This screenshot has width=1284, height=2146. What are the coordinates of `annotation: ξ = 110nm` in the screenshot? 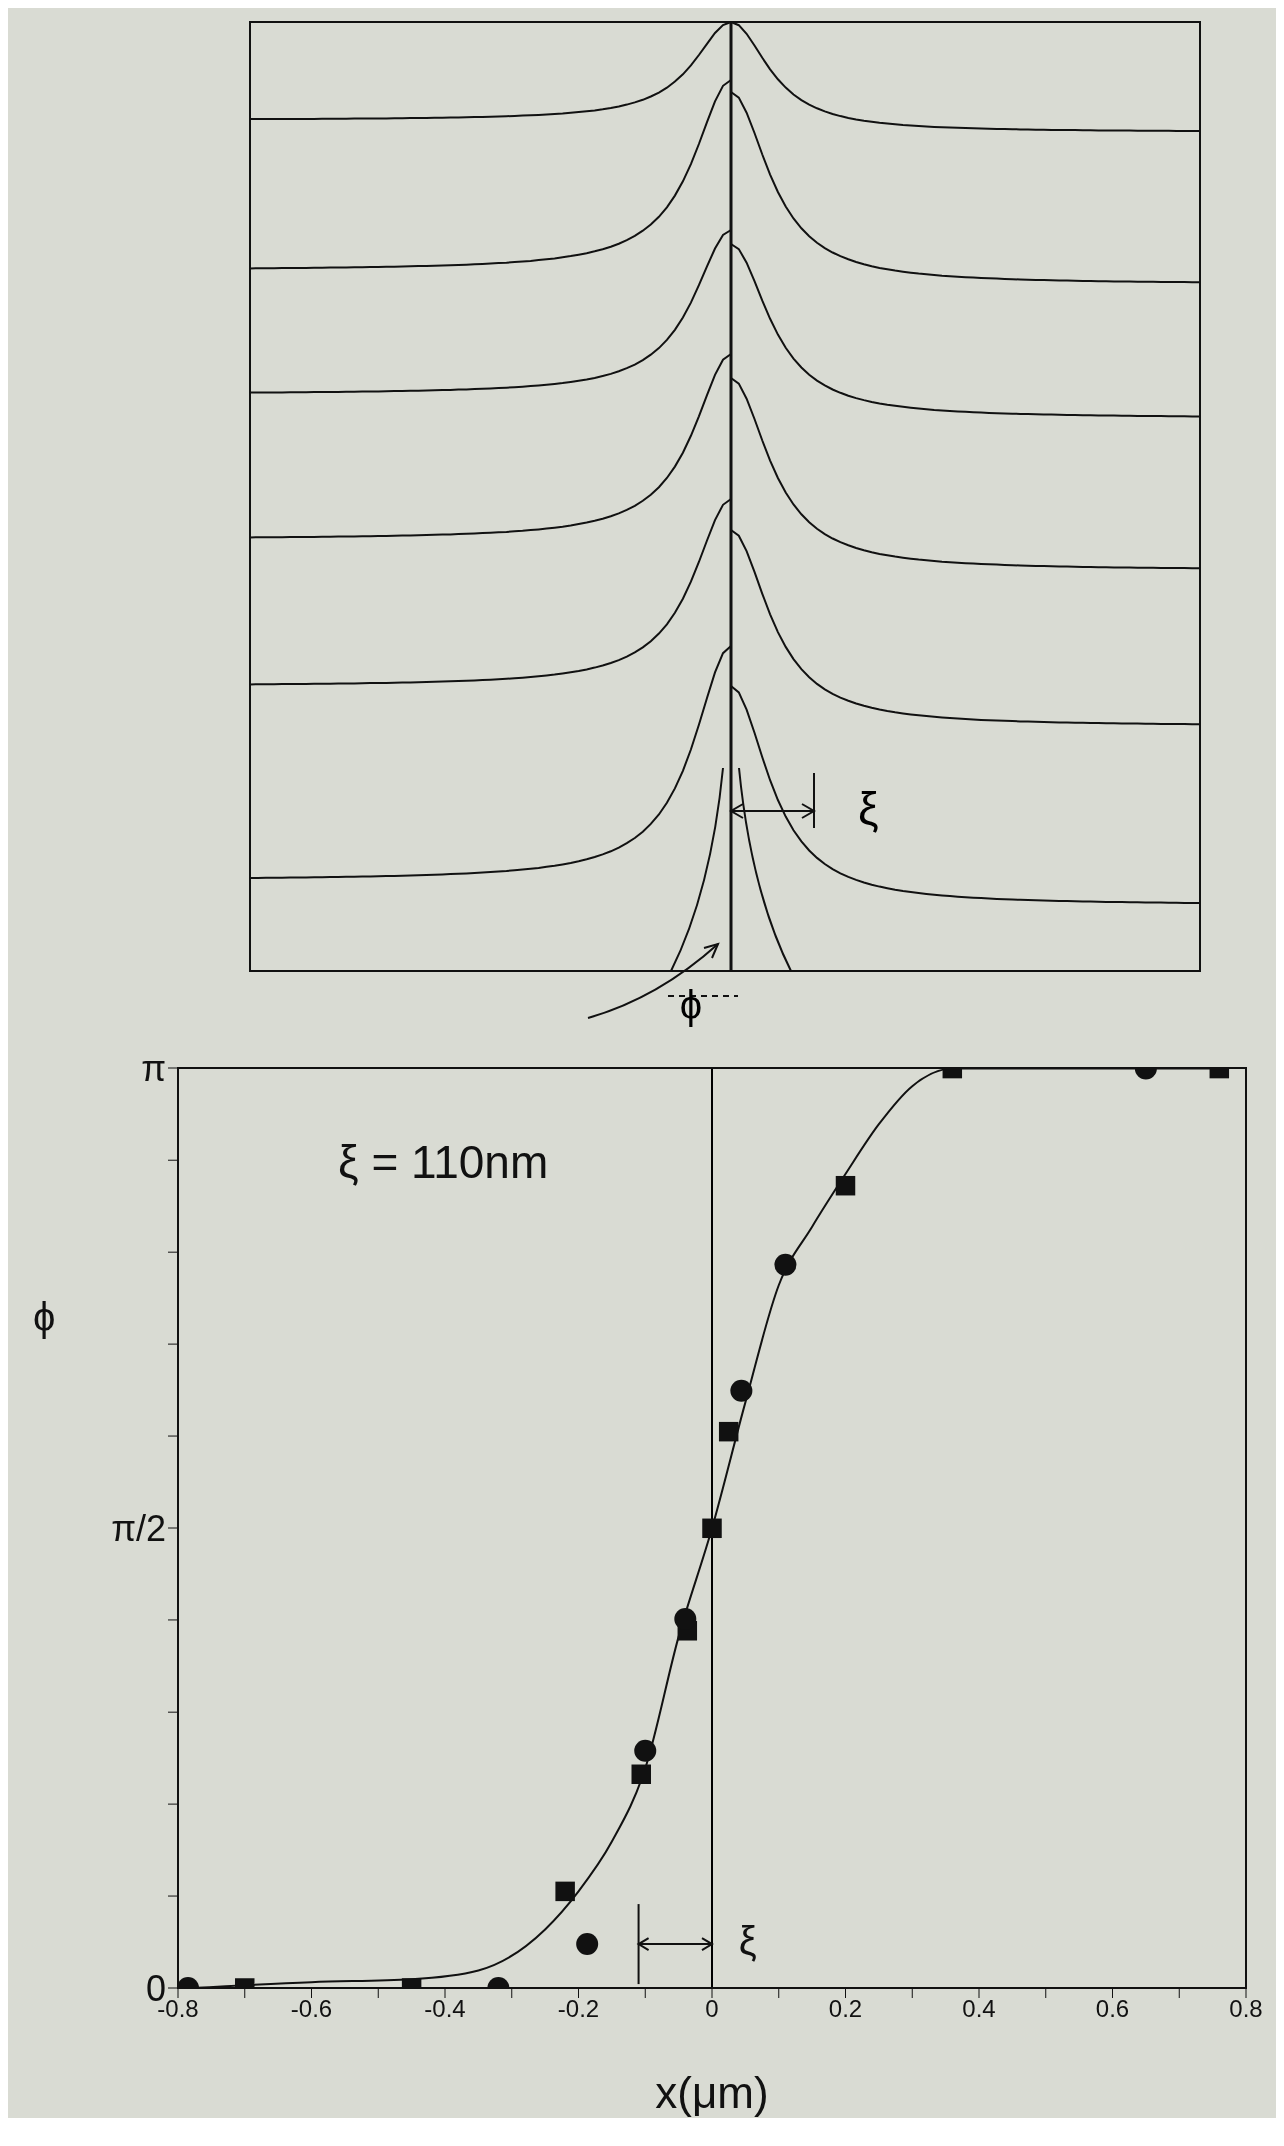 It's located at (443, 1162).